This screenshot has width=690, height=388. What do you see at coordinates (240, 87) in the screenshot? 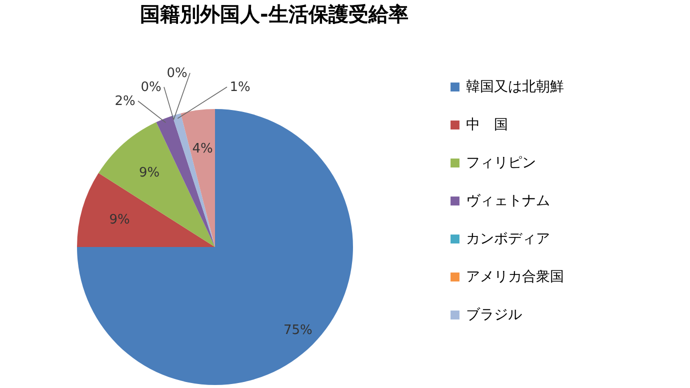
I see `data-label: 1%` at bounding box center [240, 87].